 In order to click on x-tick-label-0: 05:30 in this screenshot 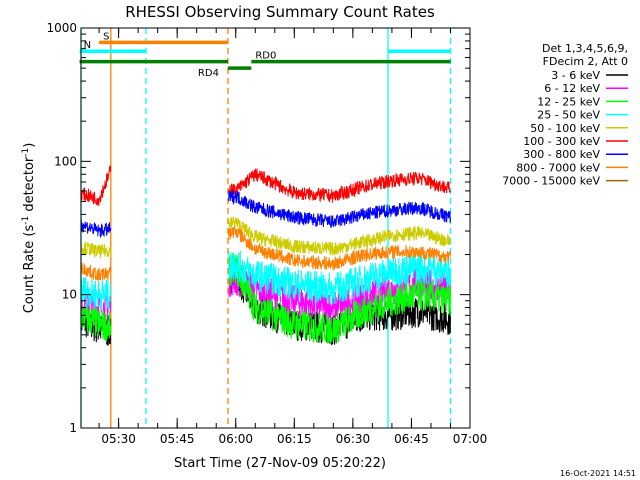, I will do `click(118, 439)`.